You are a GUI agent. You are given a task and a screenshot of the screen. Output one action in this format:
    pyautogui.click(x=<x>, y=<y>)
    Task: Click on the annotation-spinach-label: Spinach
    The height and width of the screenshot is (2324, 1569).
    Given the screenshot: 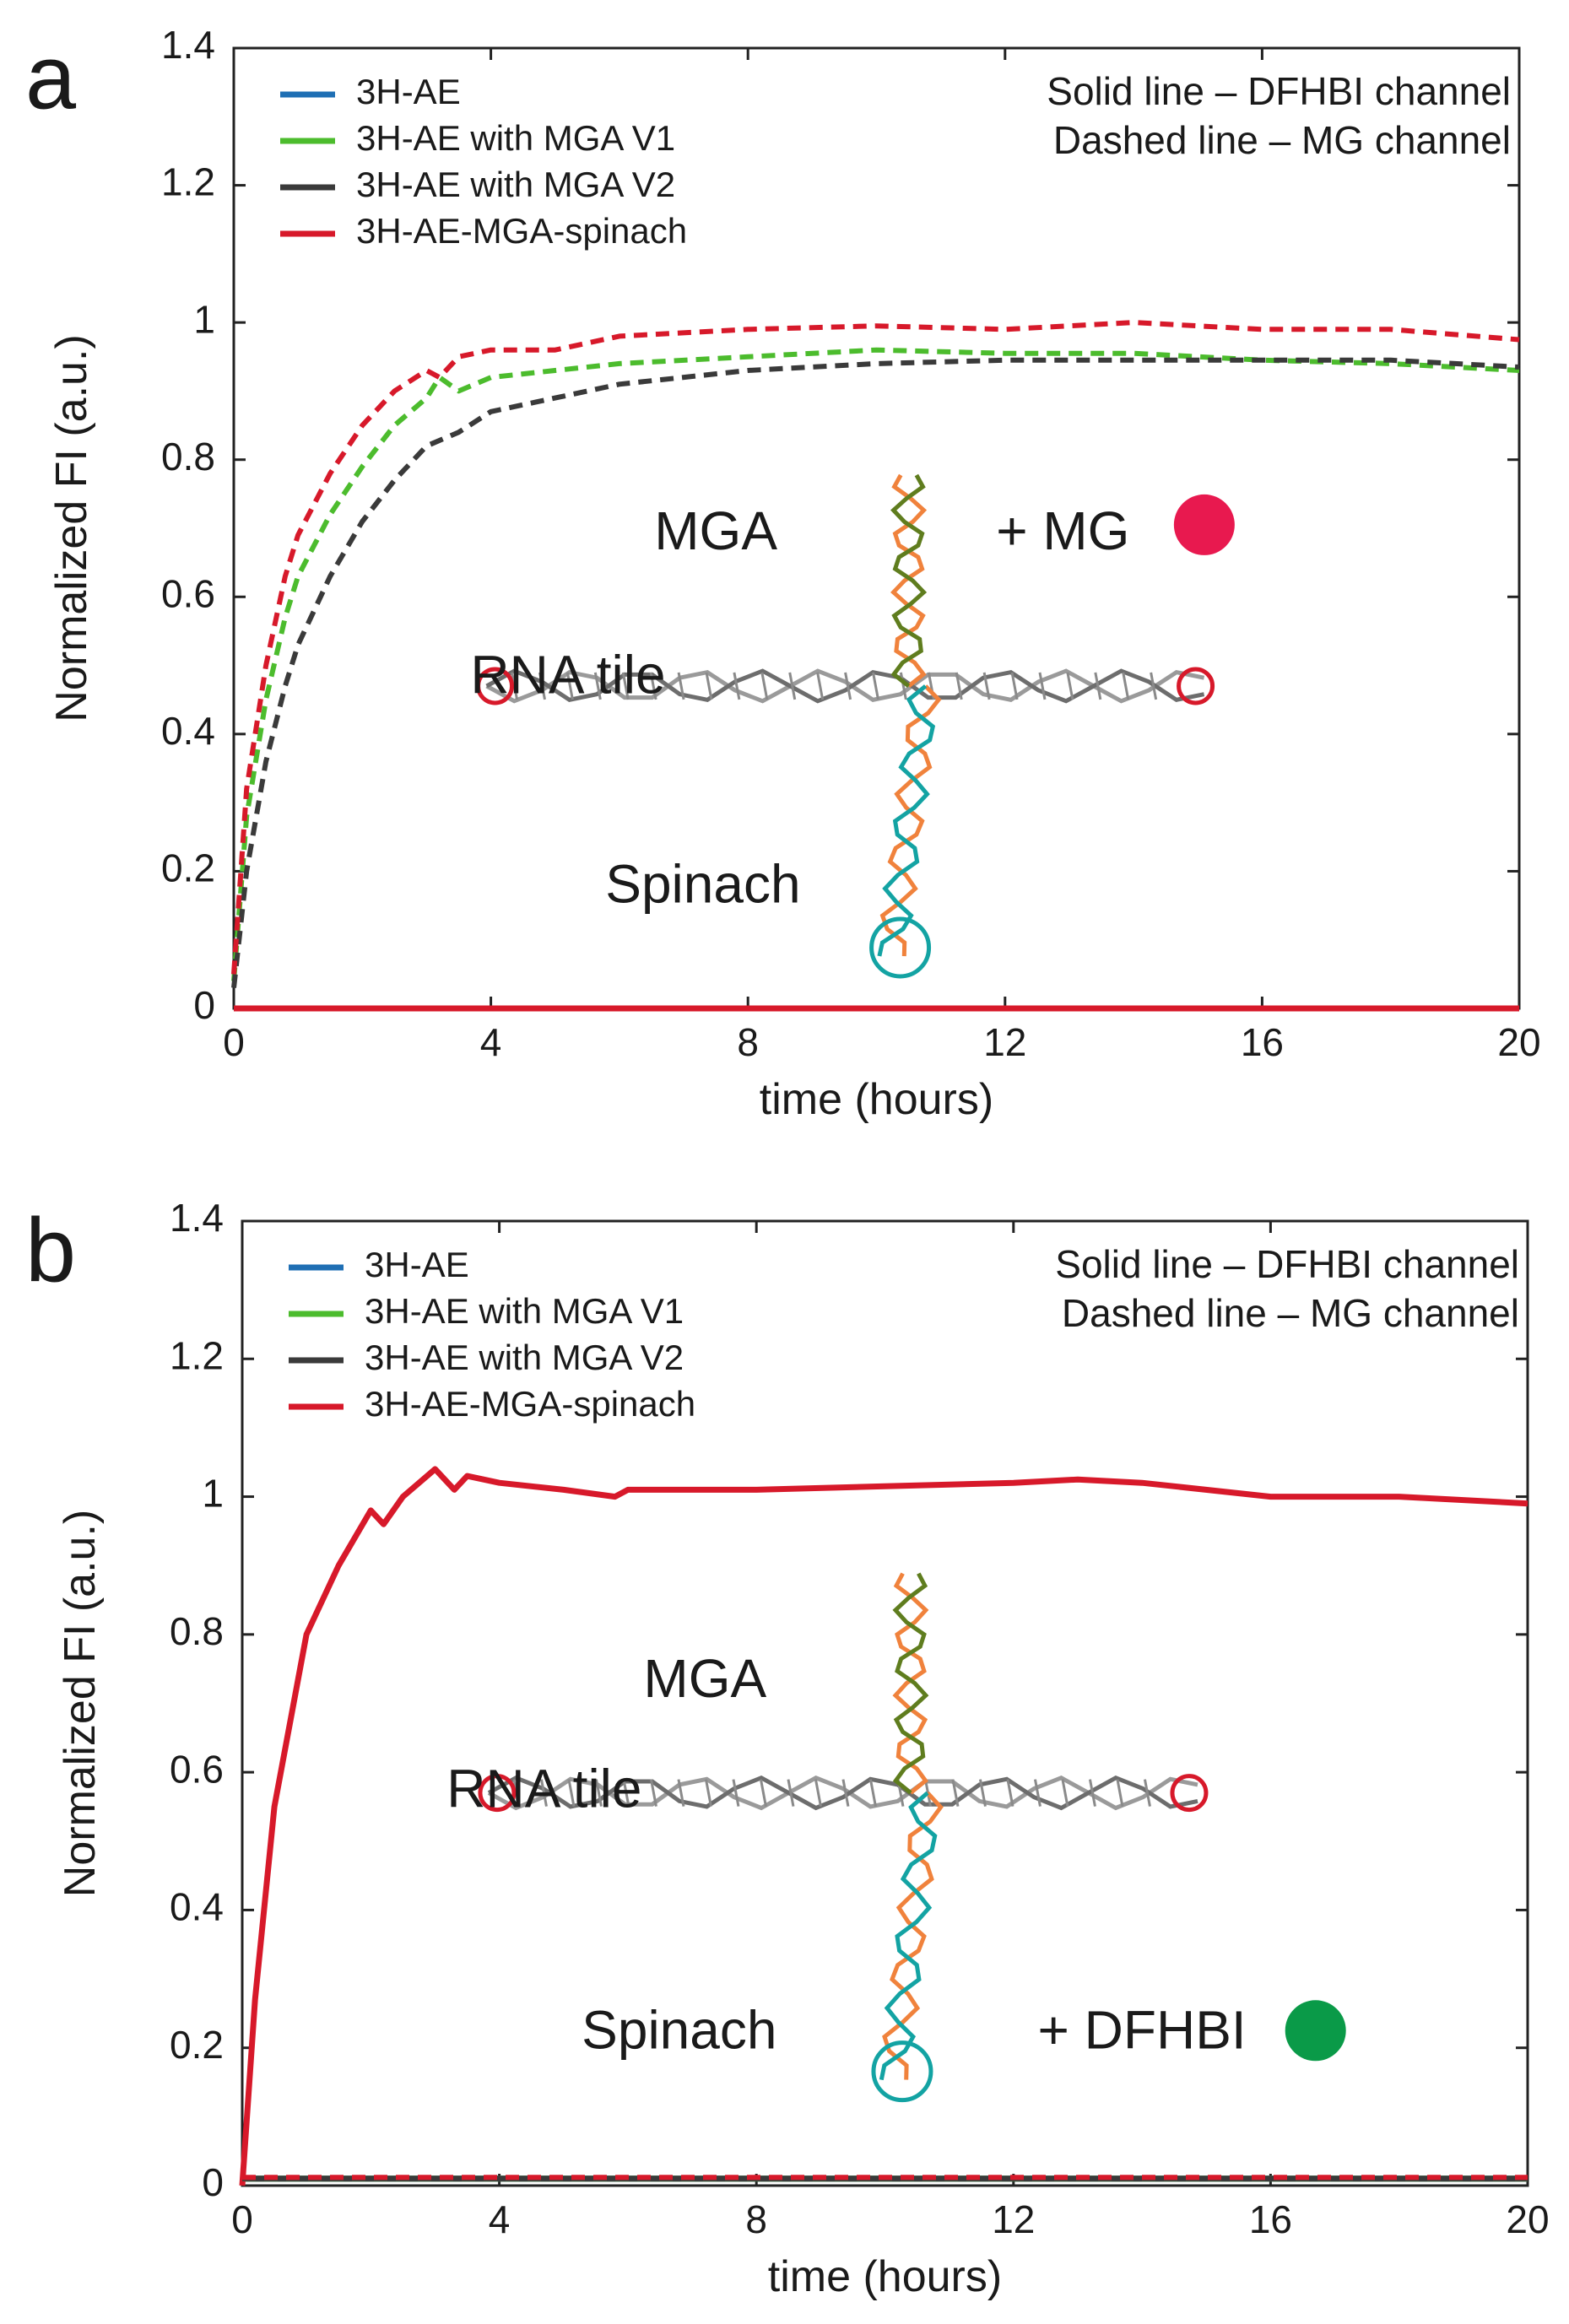 What is the action you would take?
    pyautogui.click(x=679, y=2029)
    